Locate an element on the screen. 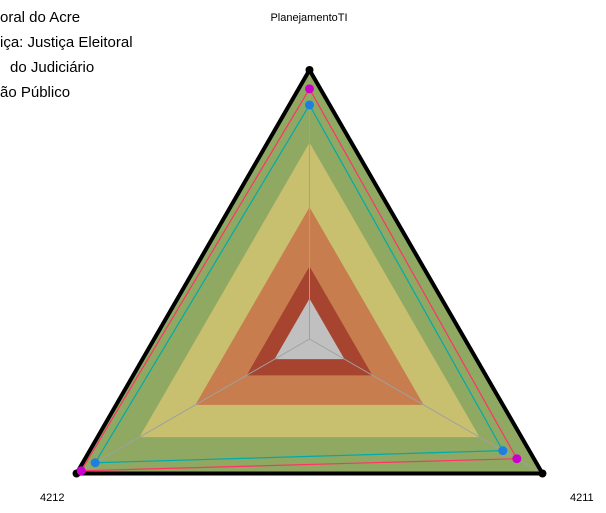 The width and height of the screenshot is (606, 513). axis-label: 4211 is located at coordinates (582, 498).